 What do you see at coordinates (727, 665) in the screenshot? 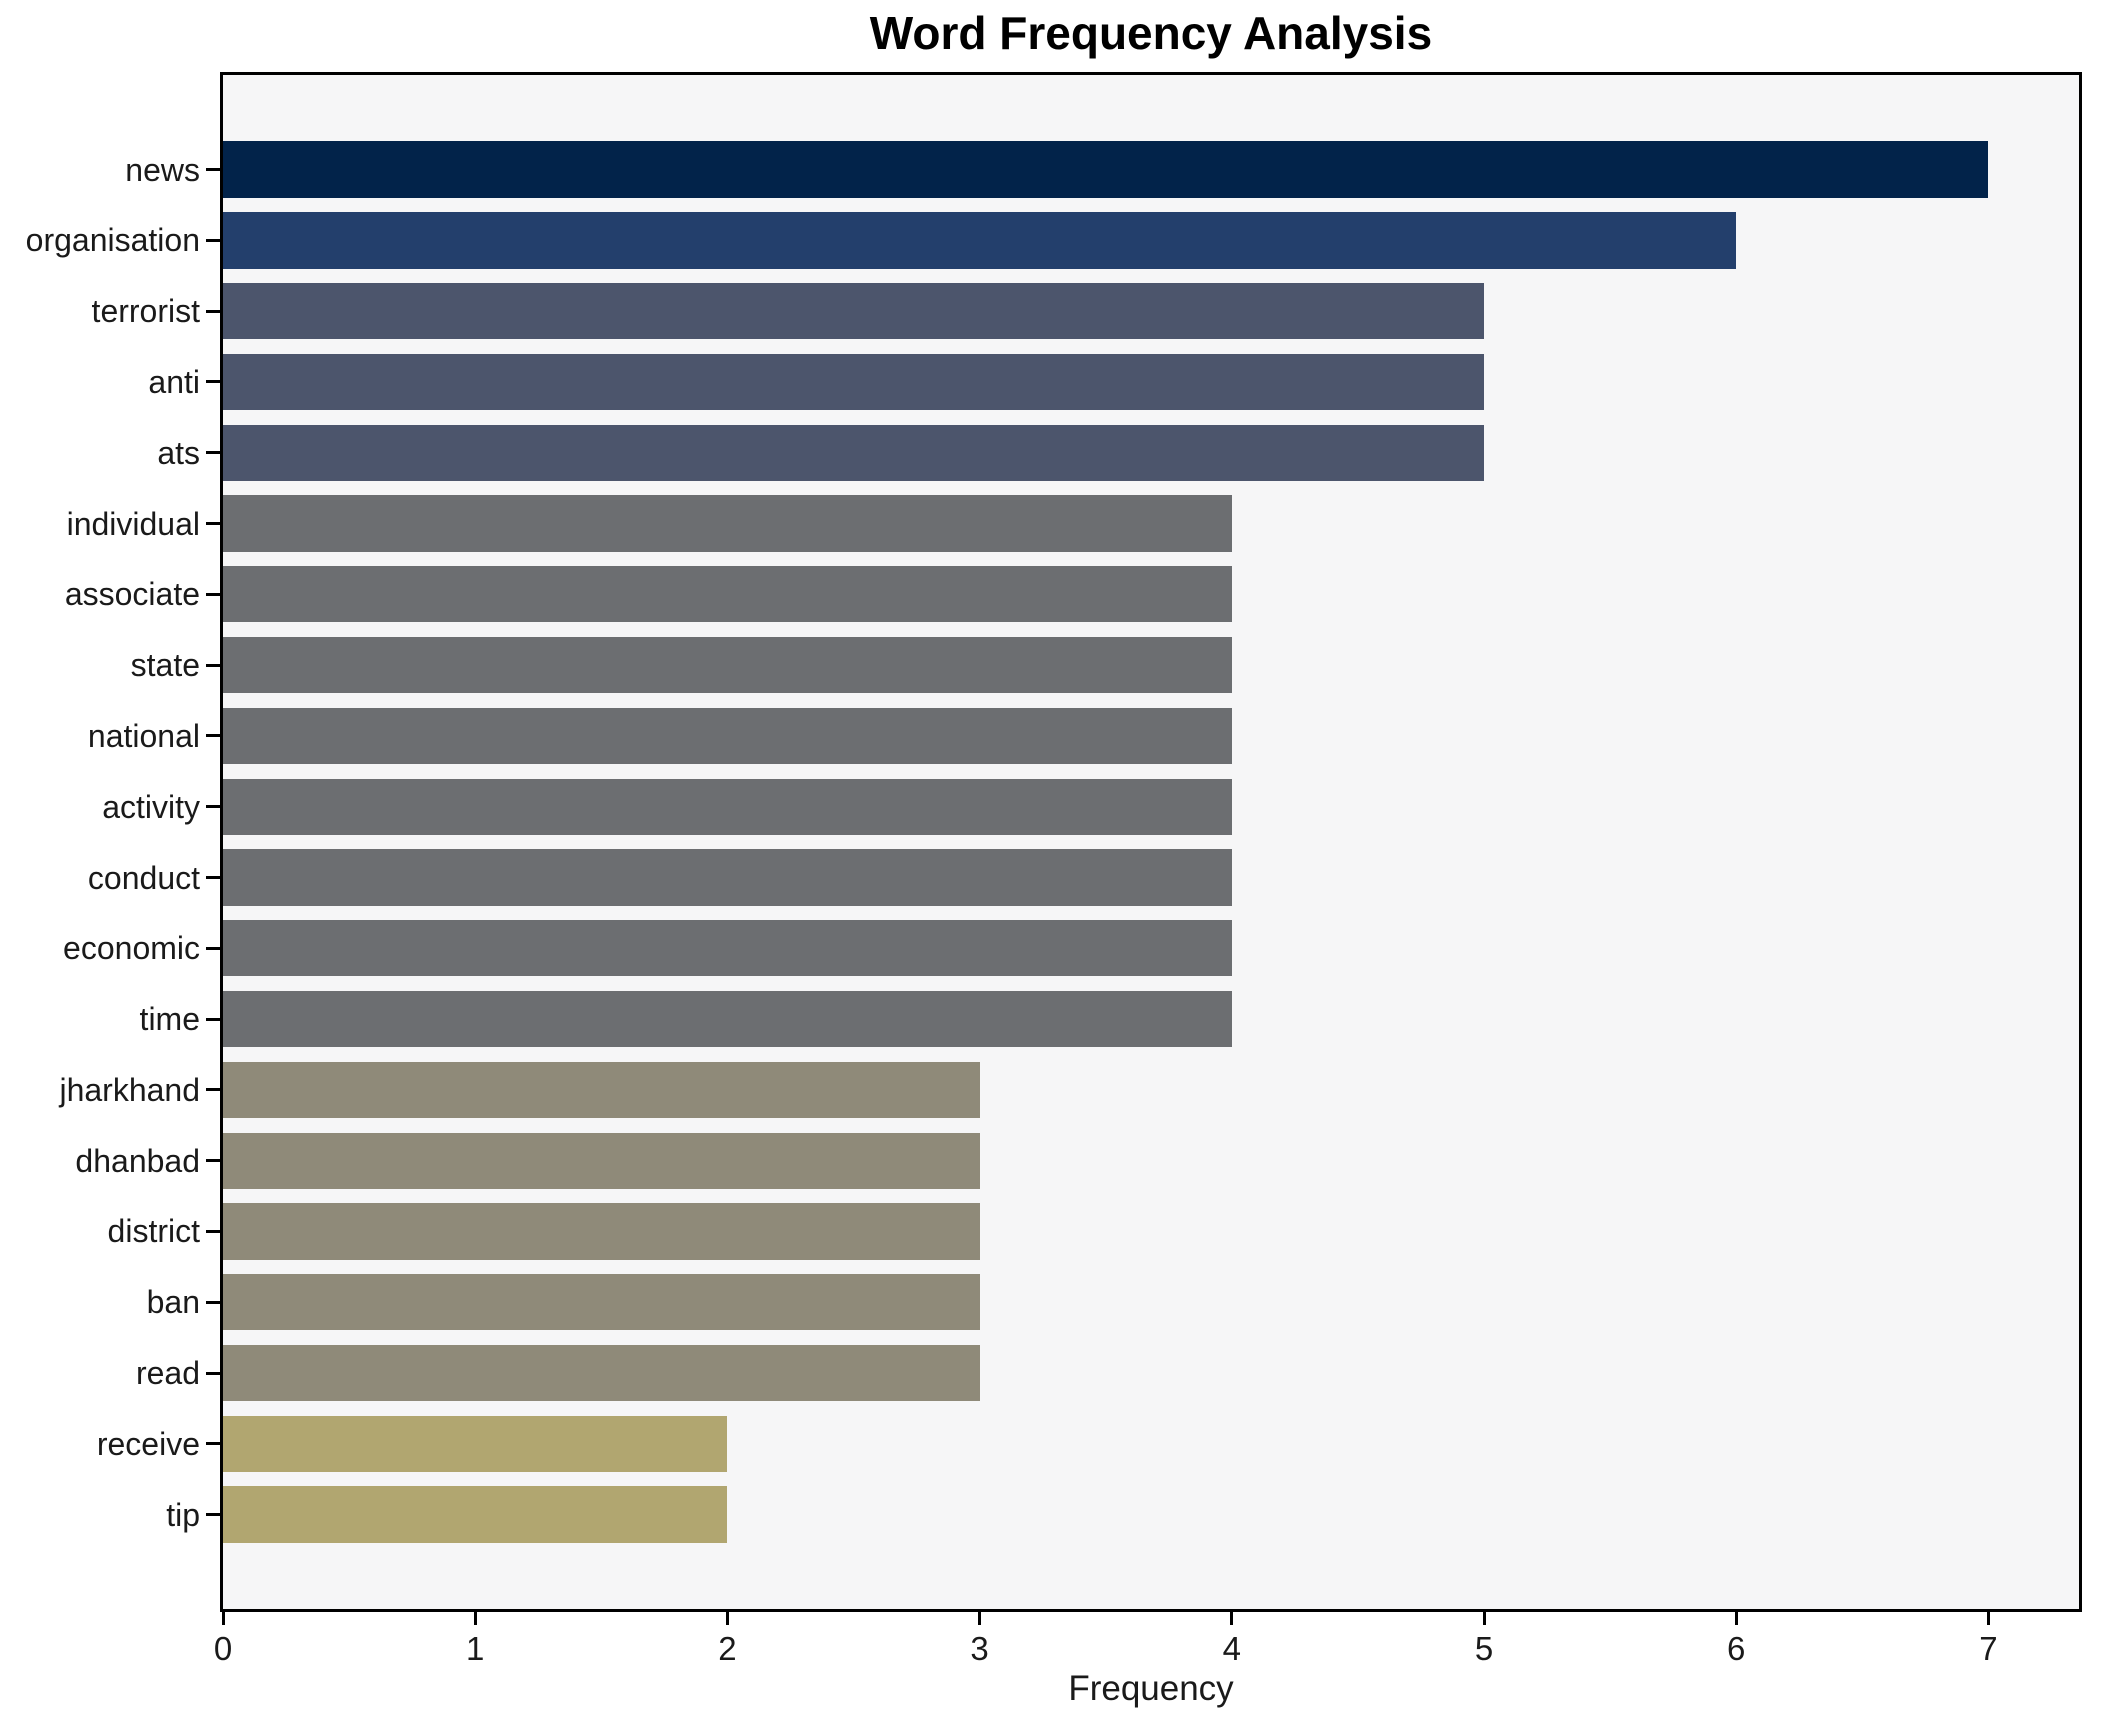
I see `bar-state` at bounding box center [727, 665].